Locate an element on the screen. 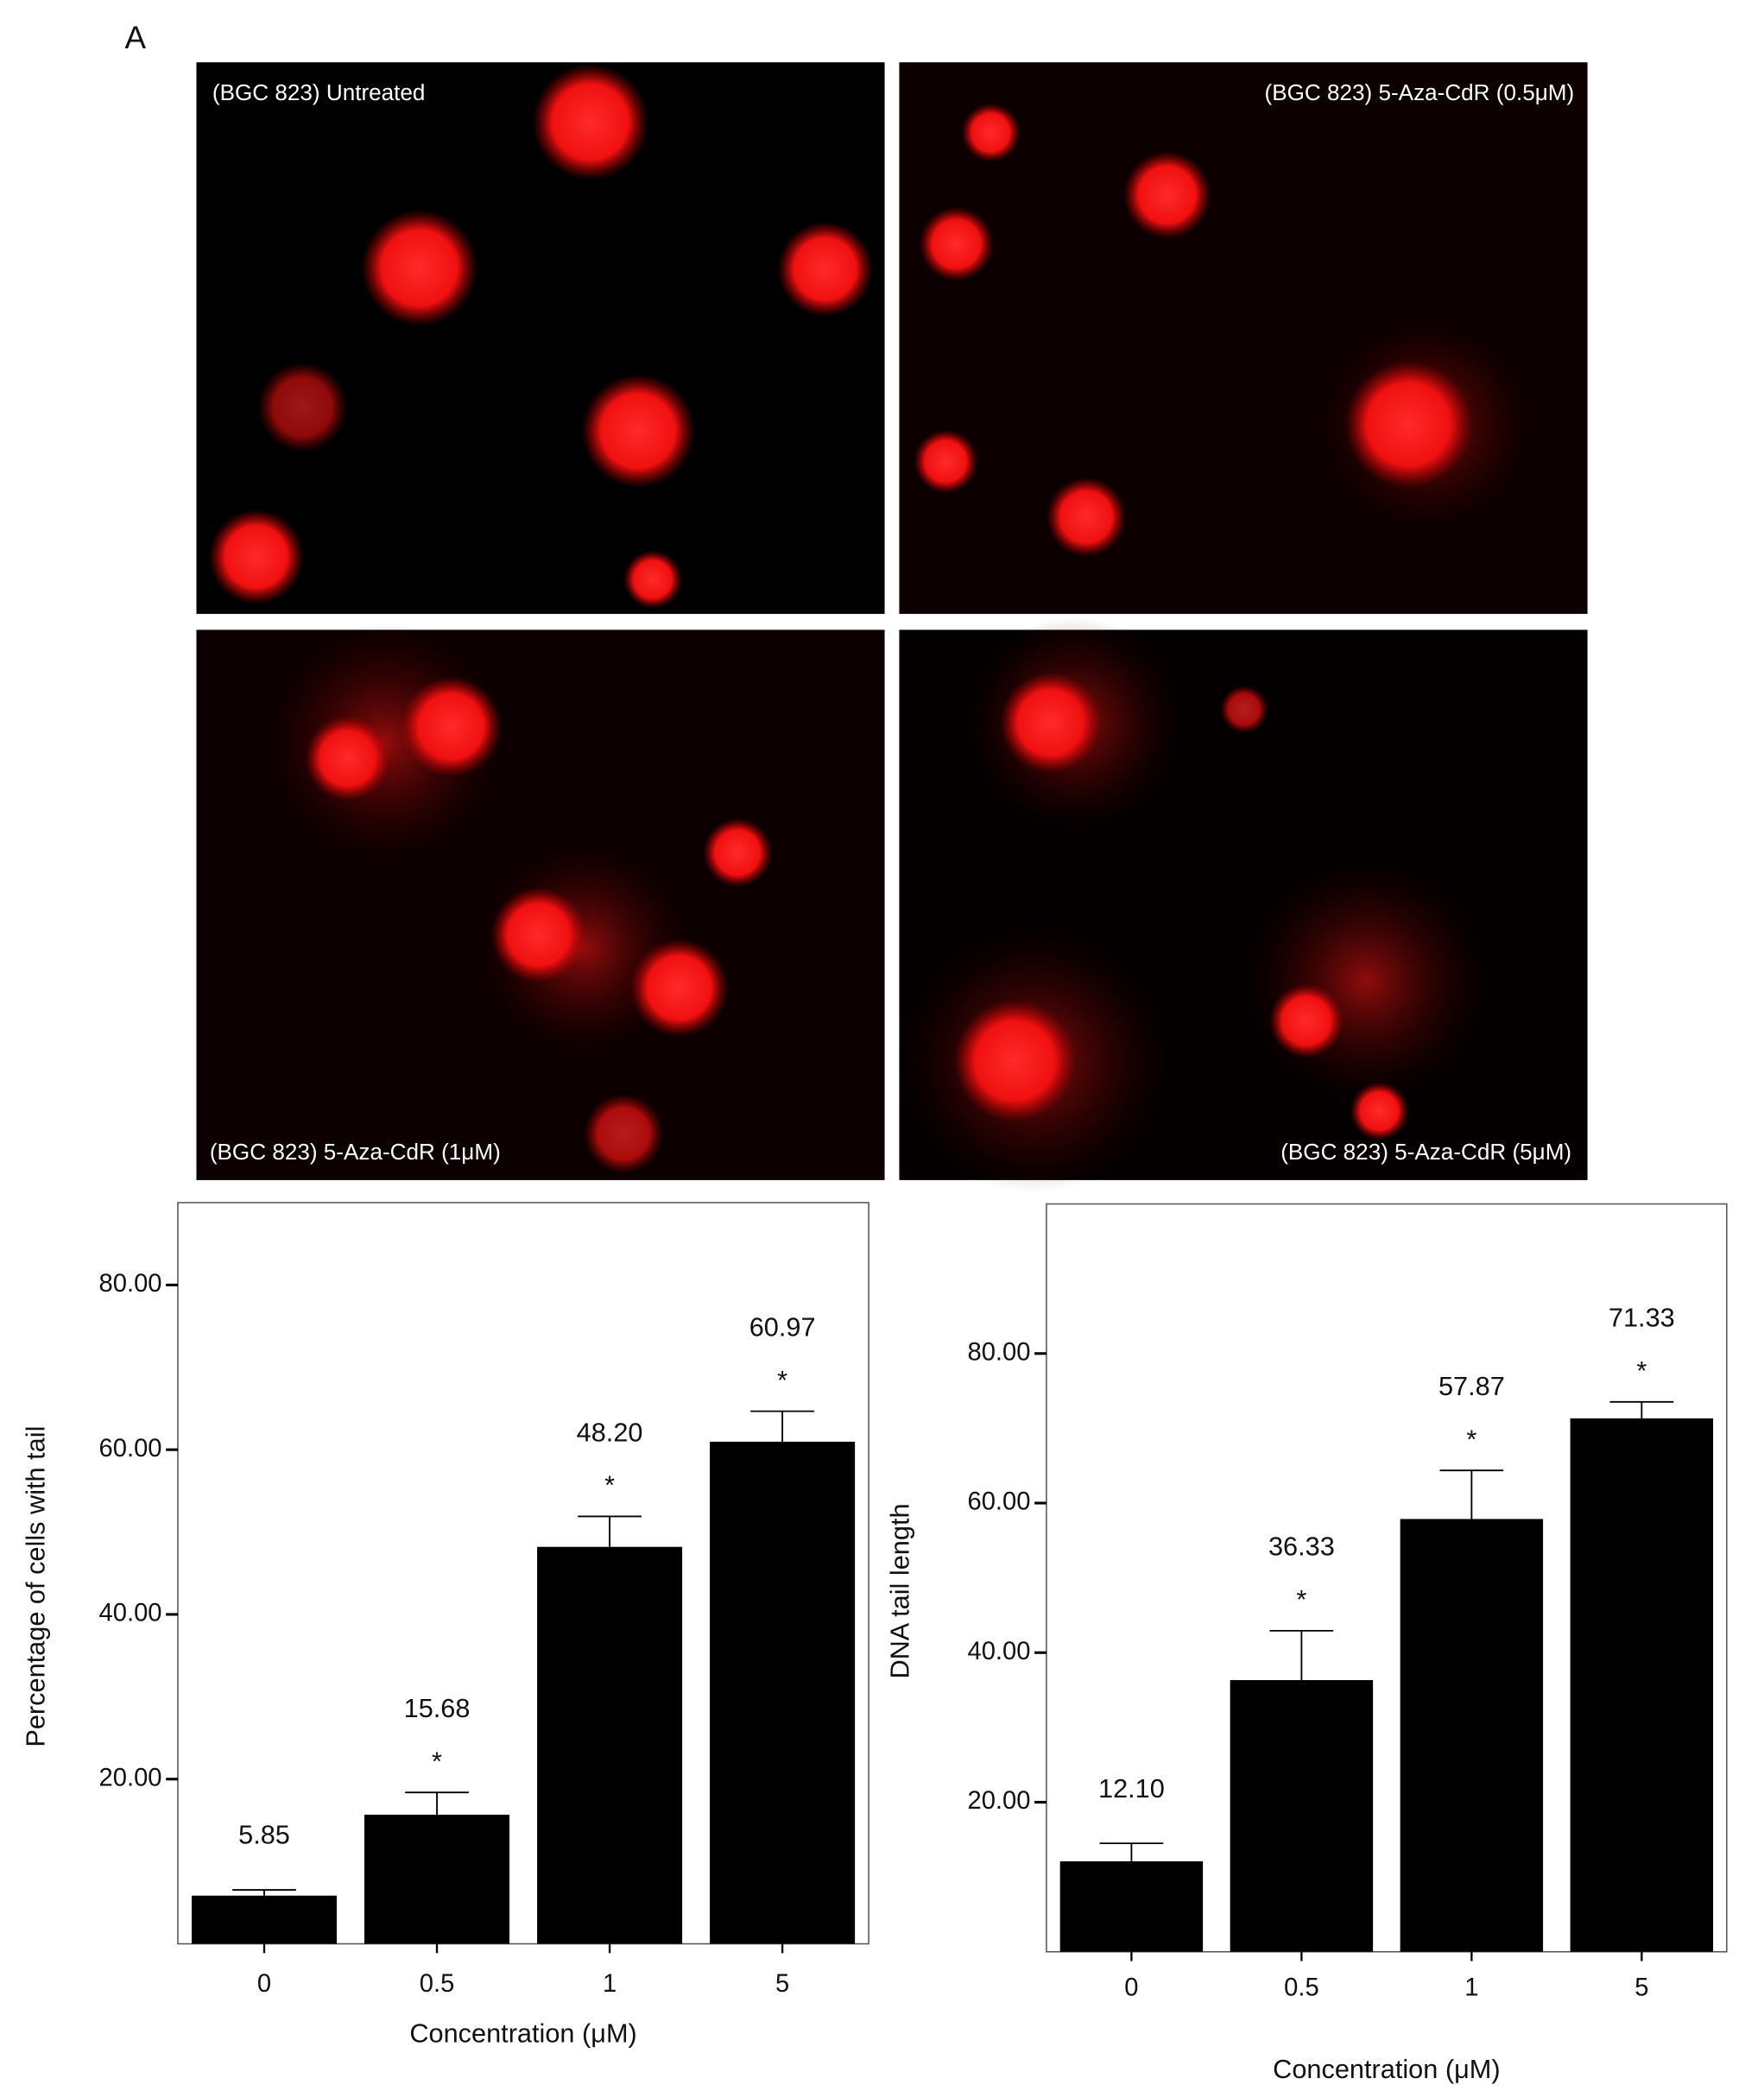 The image size is (1764, 2091). data-label: 71.33 is located at coordinates (1642, 1318).